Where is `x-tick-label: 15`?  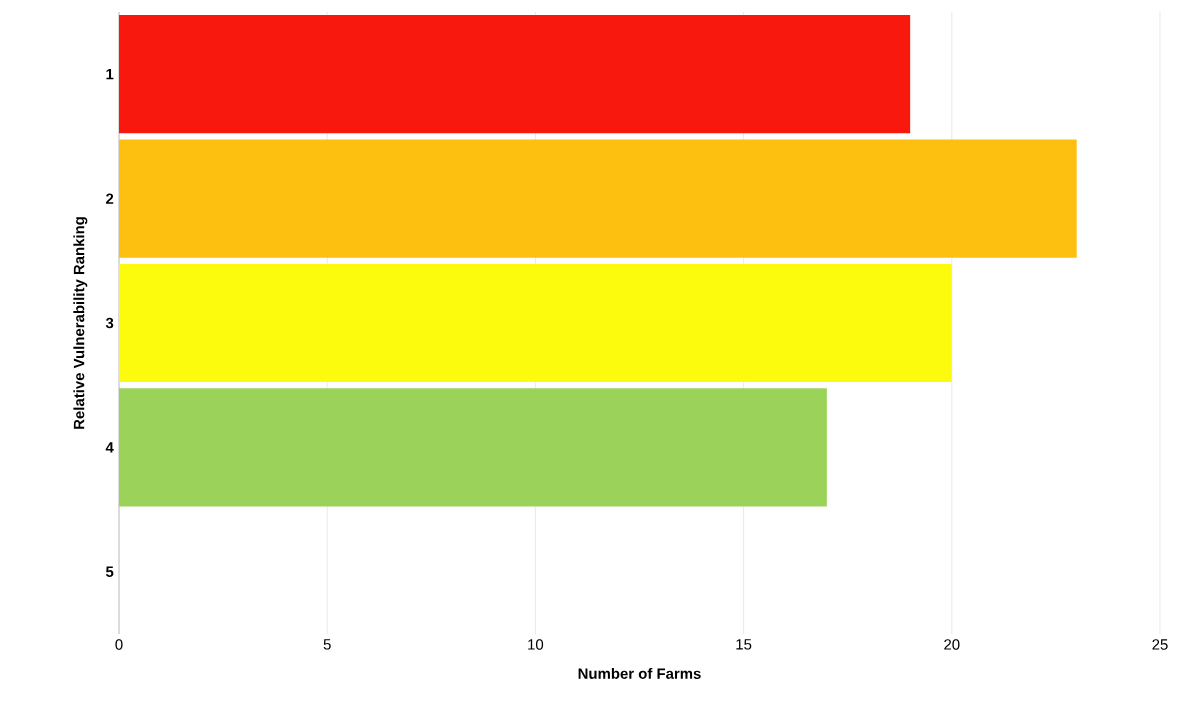 x-tick-label: 15 is located at coordinates (744, 644).